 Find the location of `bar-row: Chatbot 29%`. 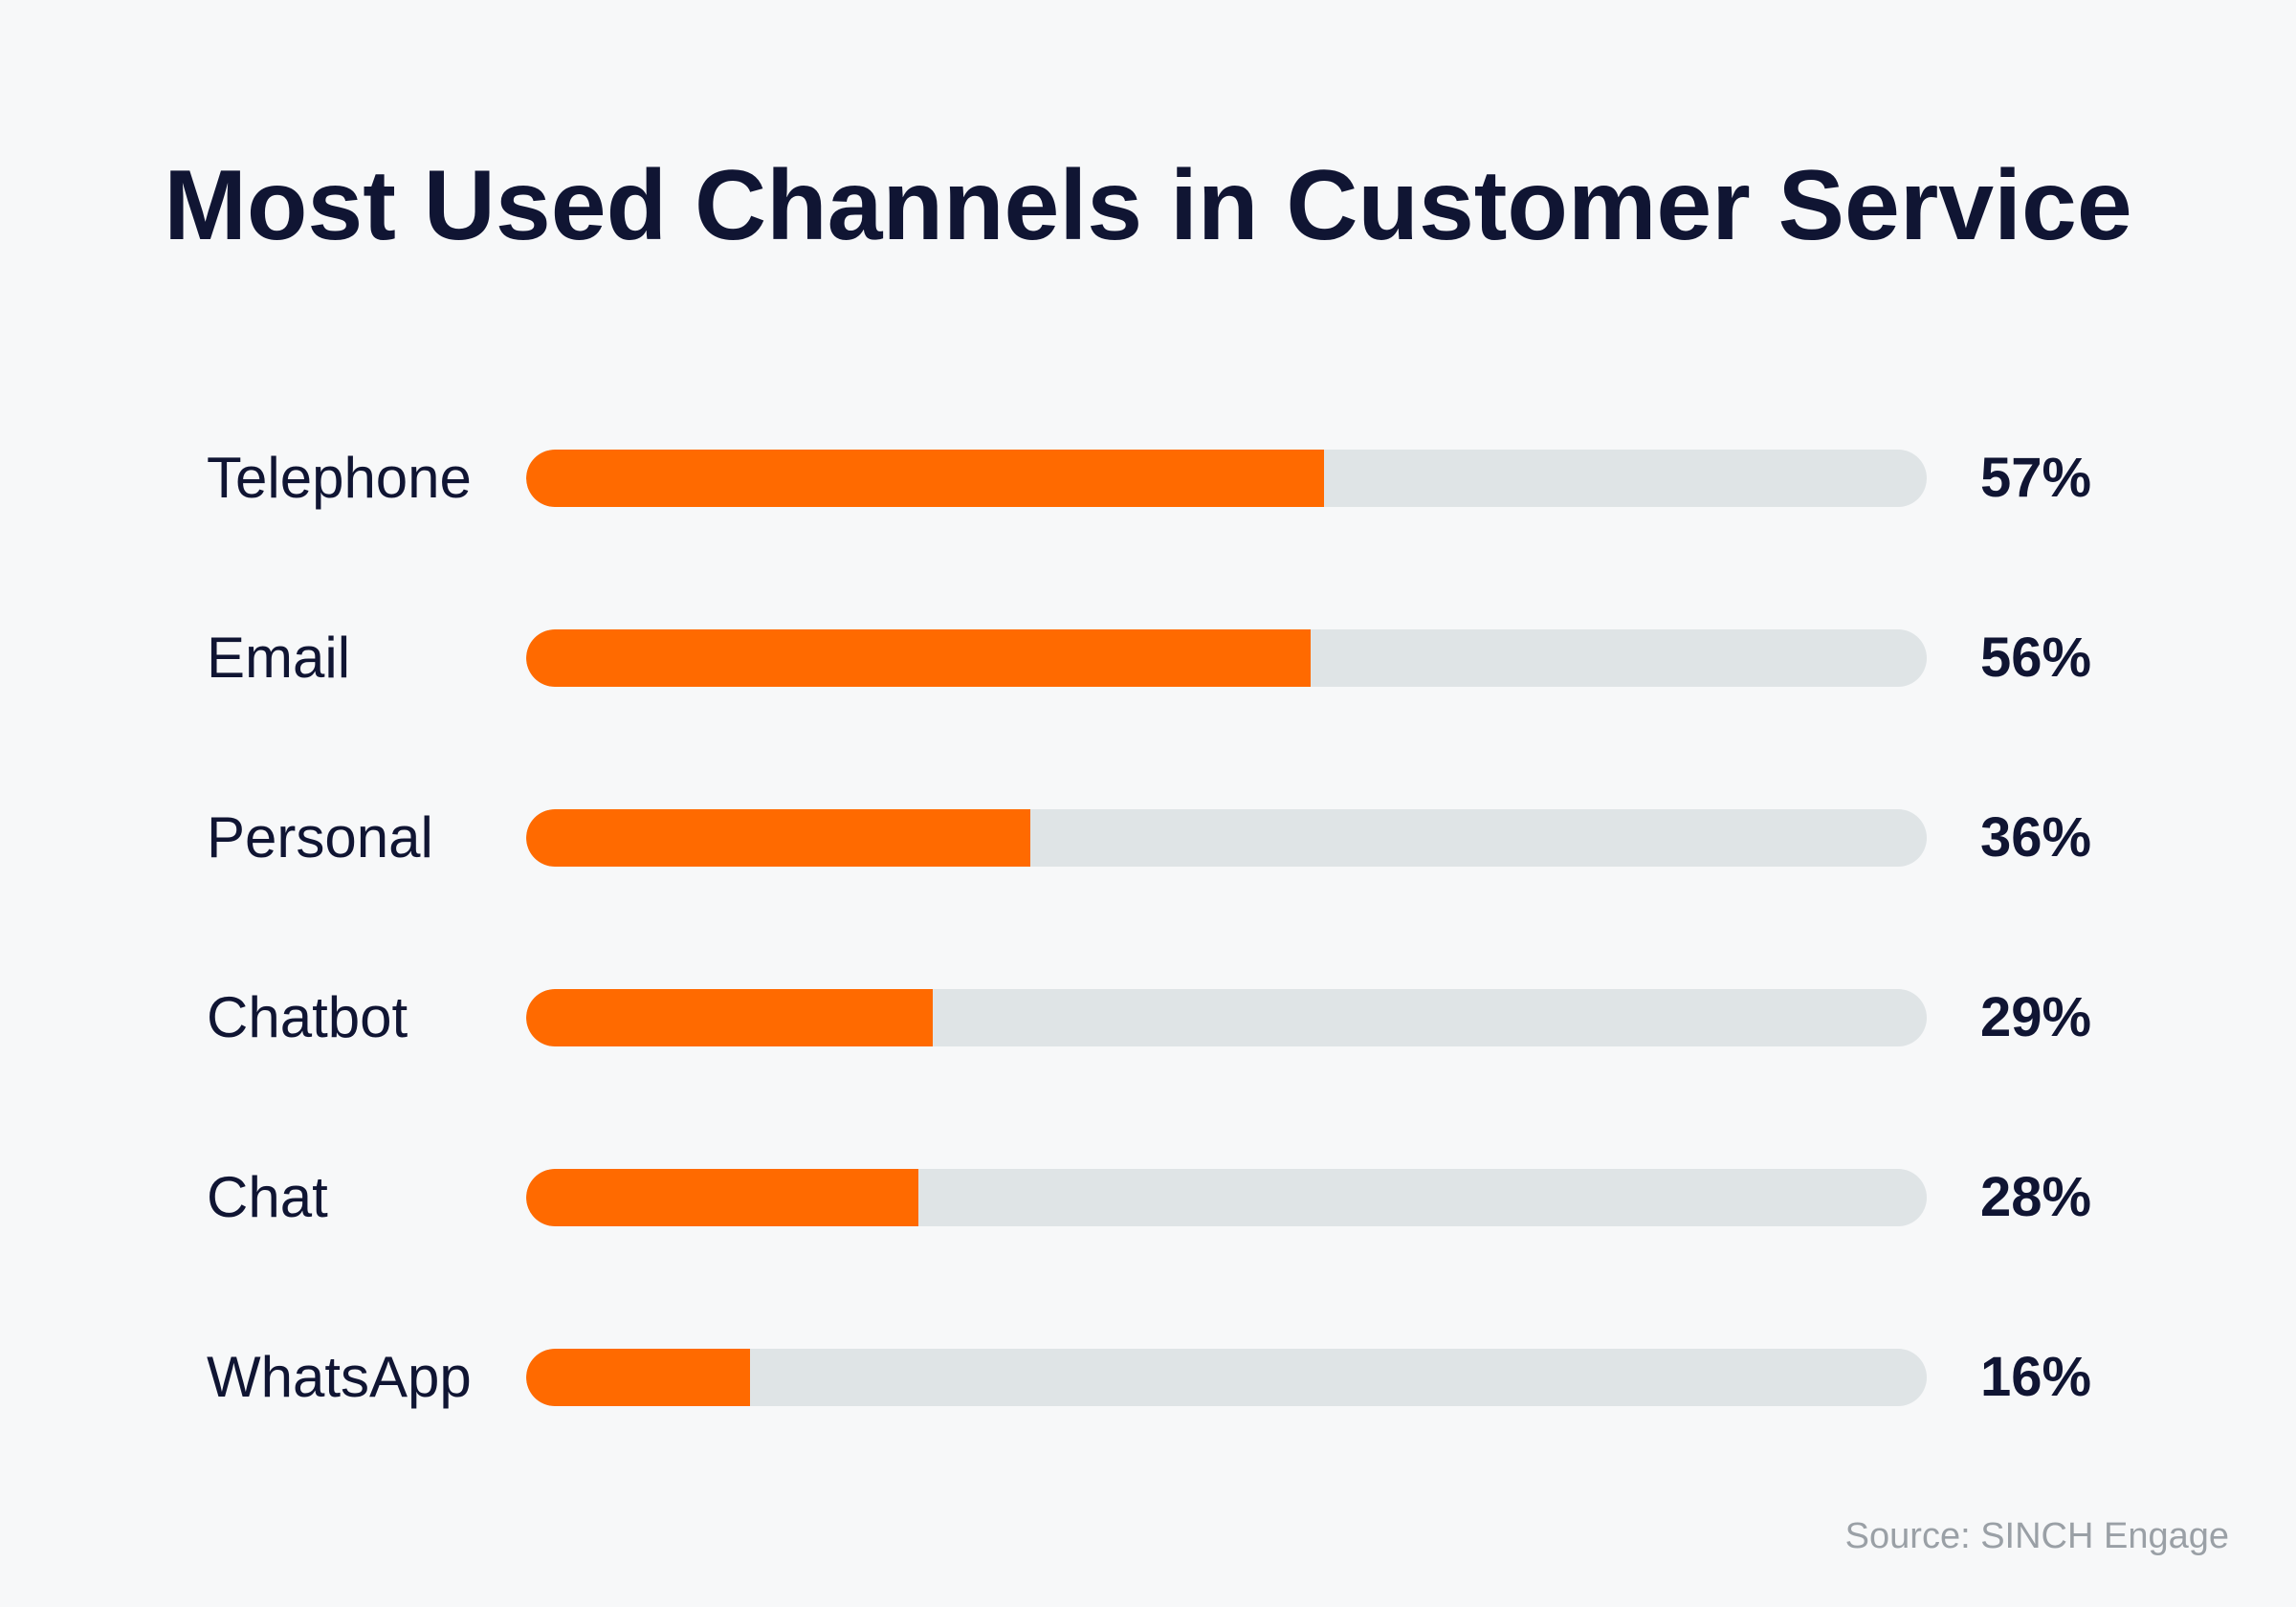

bar-row: Chatbot 29% is located at coordinates (1148, 1017).